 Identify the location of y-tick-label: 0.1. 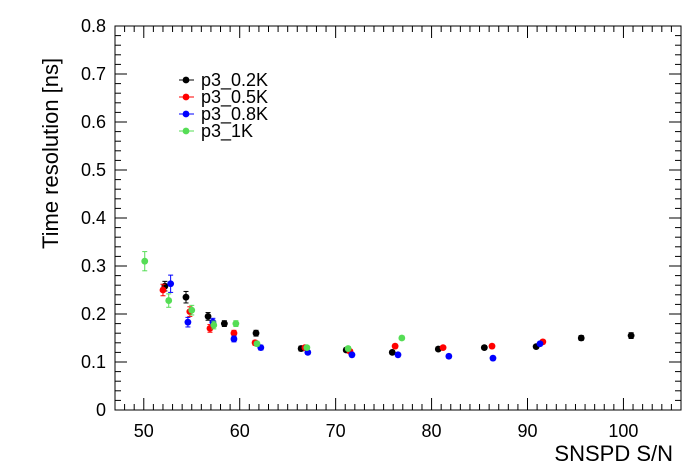
(93, 362).